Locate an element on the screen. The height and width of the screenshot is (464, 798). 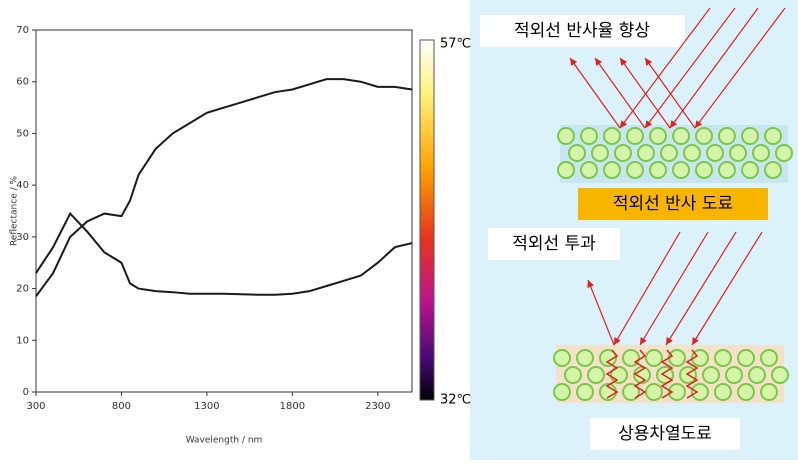
colorbar-max: 57℃ is located at coordinates (455, 44).